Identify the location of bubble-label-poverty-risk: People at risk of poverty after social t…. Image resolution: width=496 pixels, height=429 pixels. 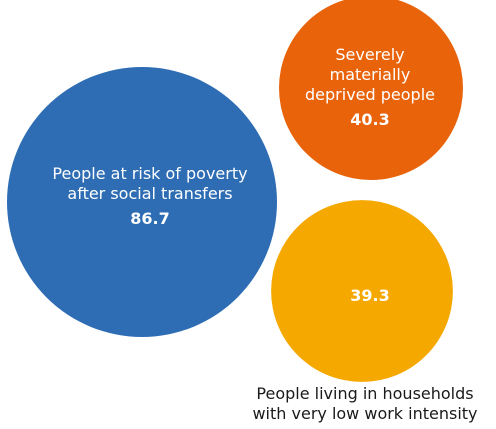
(150, 196).